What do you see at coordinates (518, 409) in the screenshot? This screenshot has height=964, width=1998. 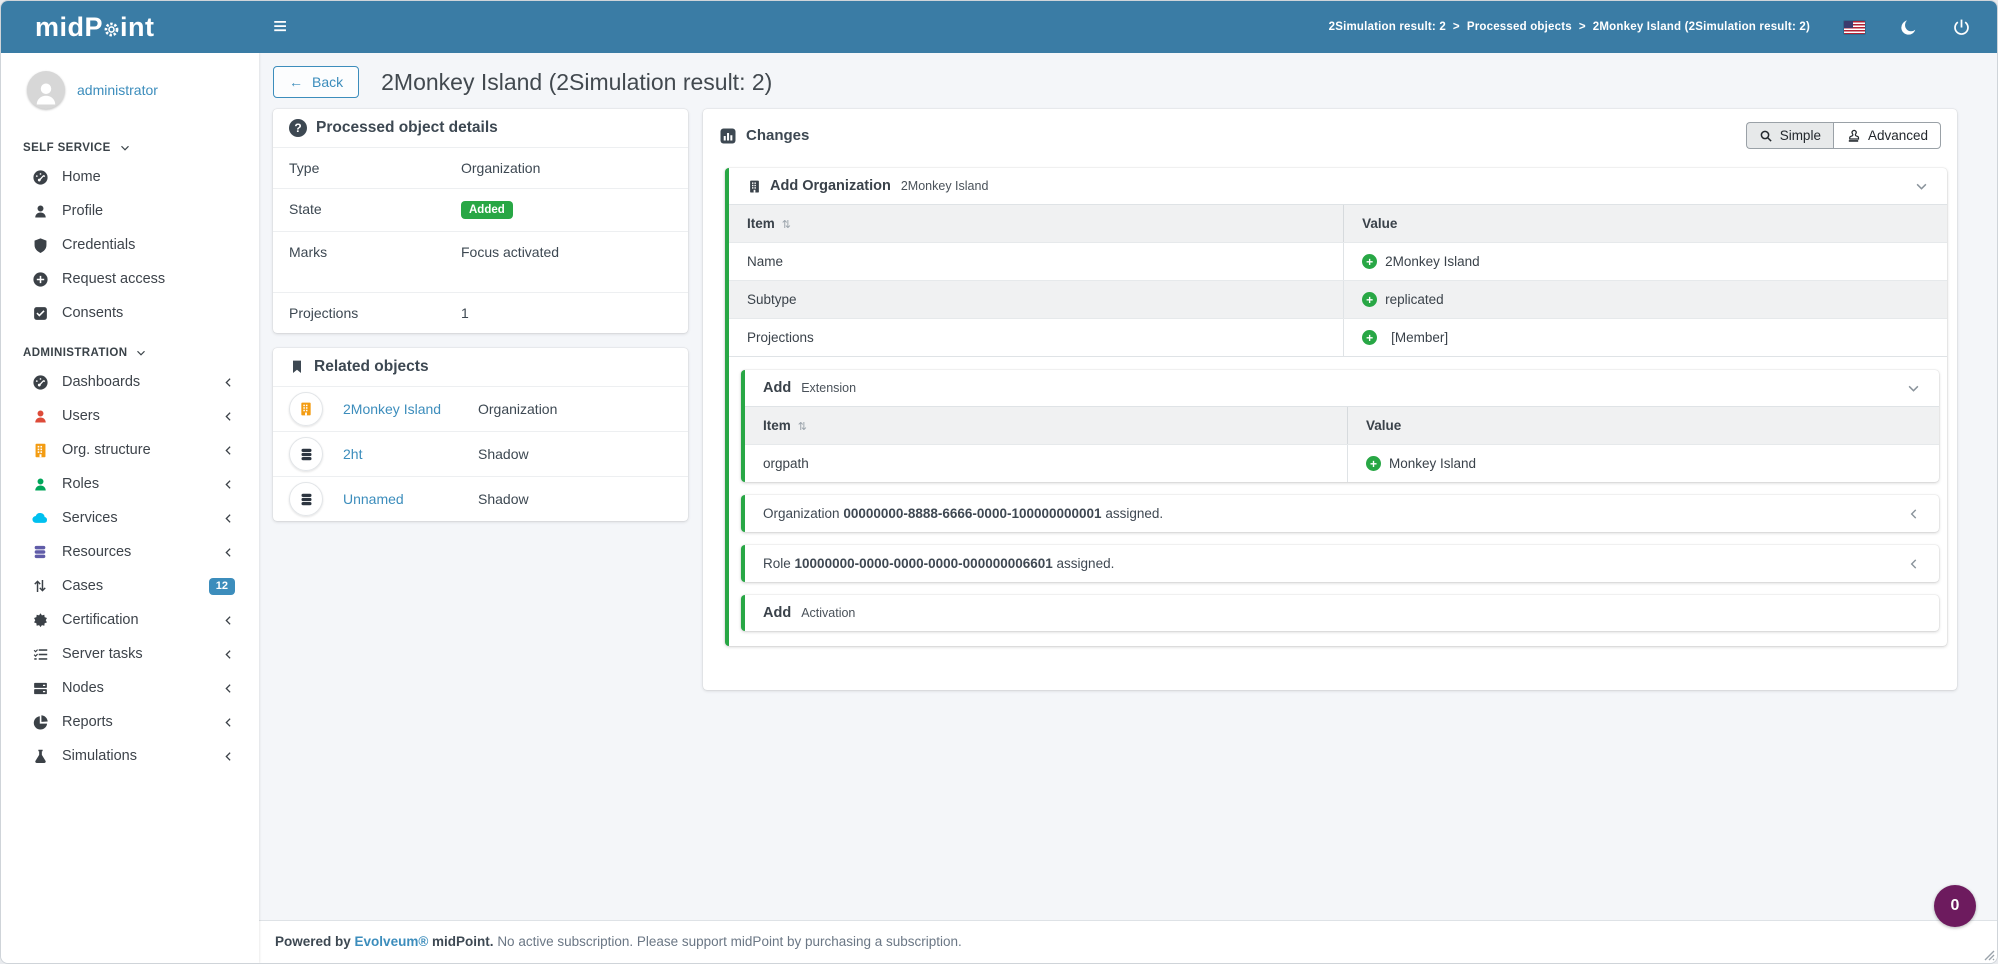 I see `related-object-type: Organization` at bounding box center [518, 409].